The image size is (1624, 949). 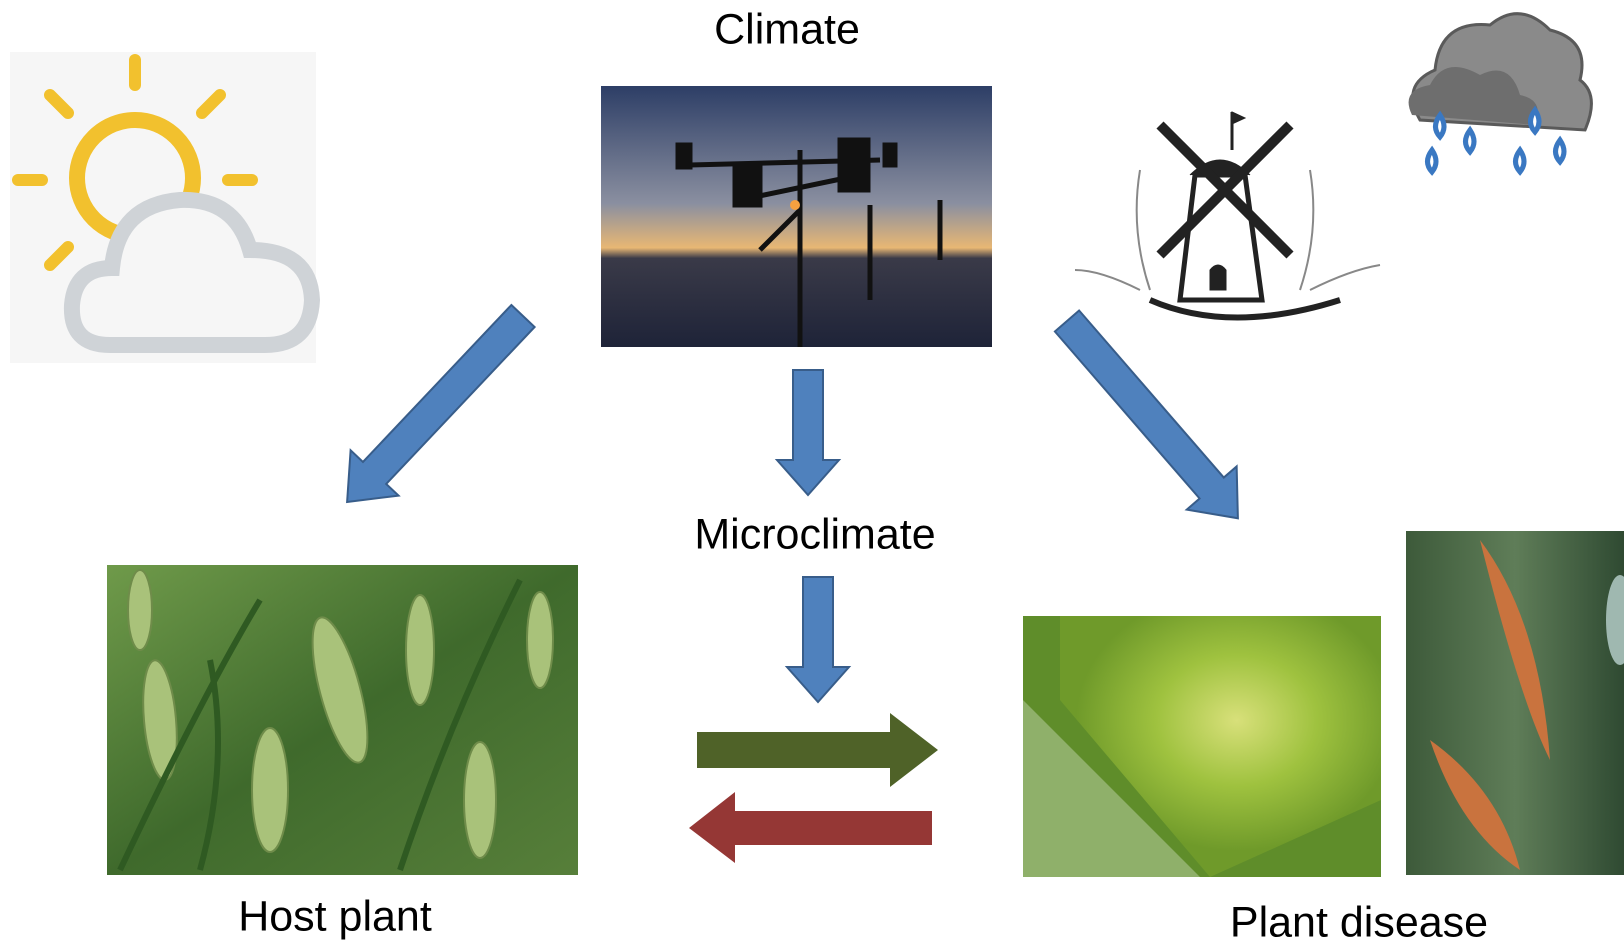 I want to click on sun-cloud-icon, so click(x=165, y=207).